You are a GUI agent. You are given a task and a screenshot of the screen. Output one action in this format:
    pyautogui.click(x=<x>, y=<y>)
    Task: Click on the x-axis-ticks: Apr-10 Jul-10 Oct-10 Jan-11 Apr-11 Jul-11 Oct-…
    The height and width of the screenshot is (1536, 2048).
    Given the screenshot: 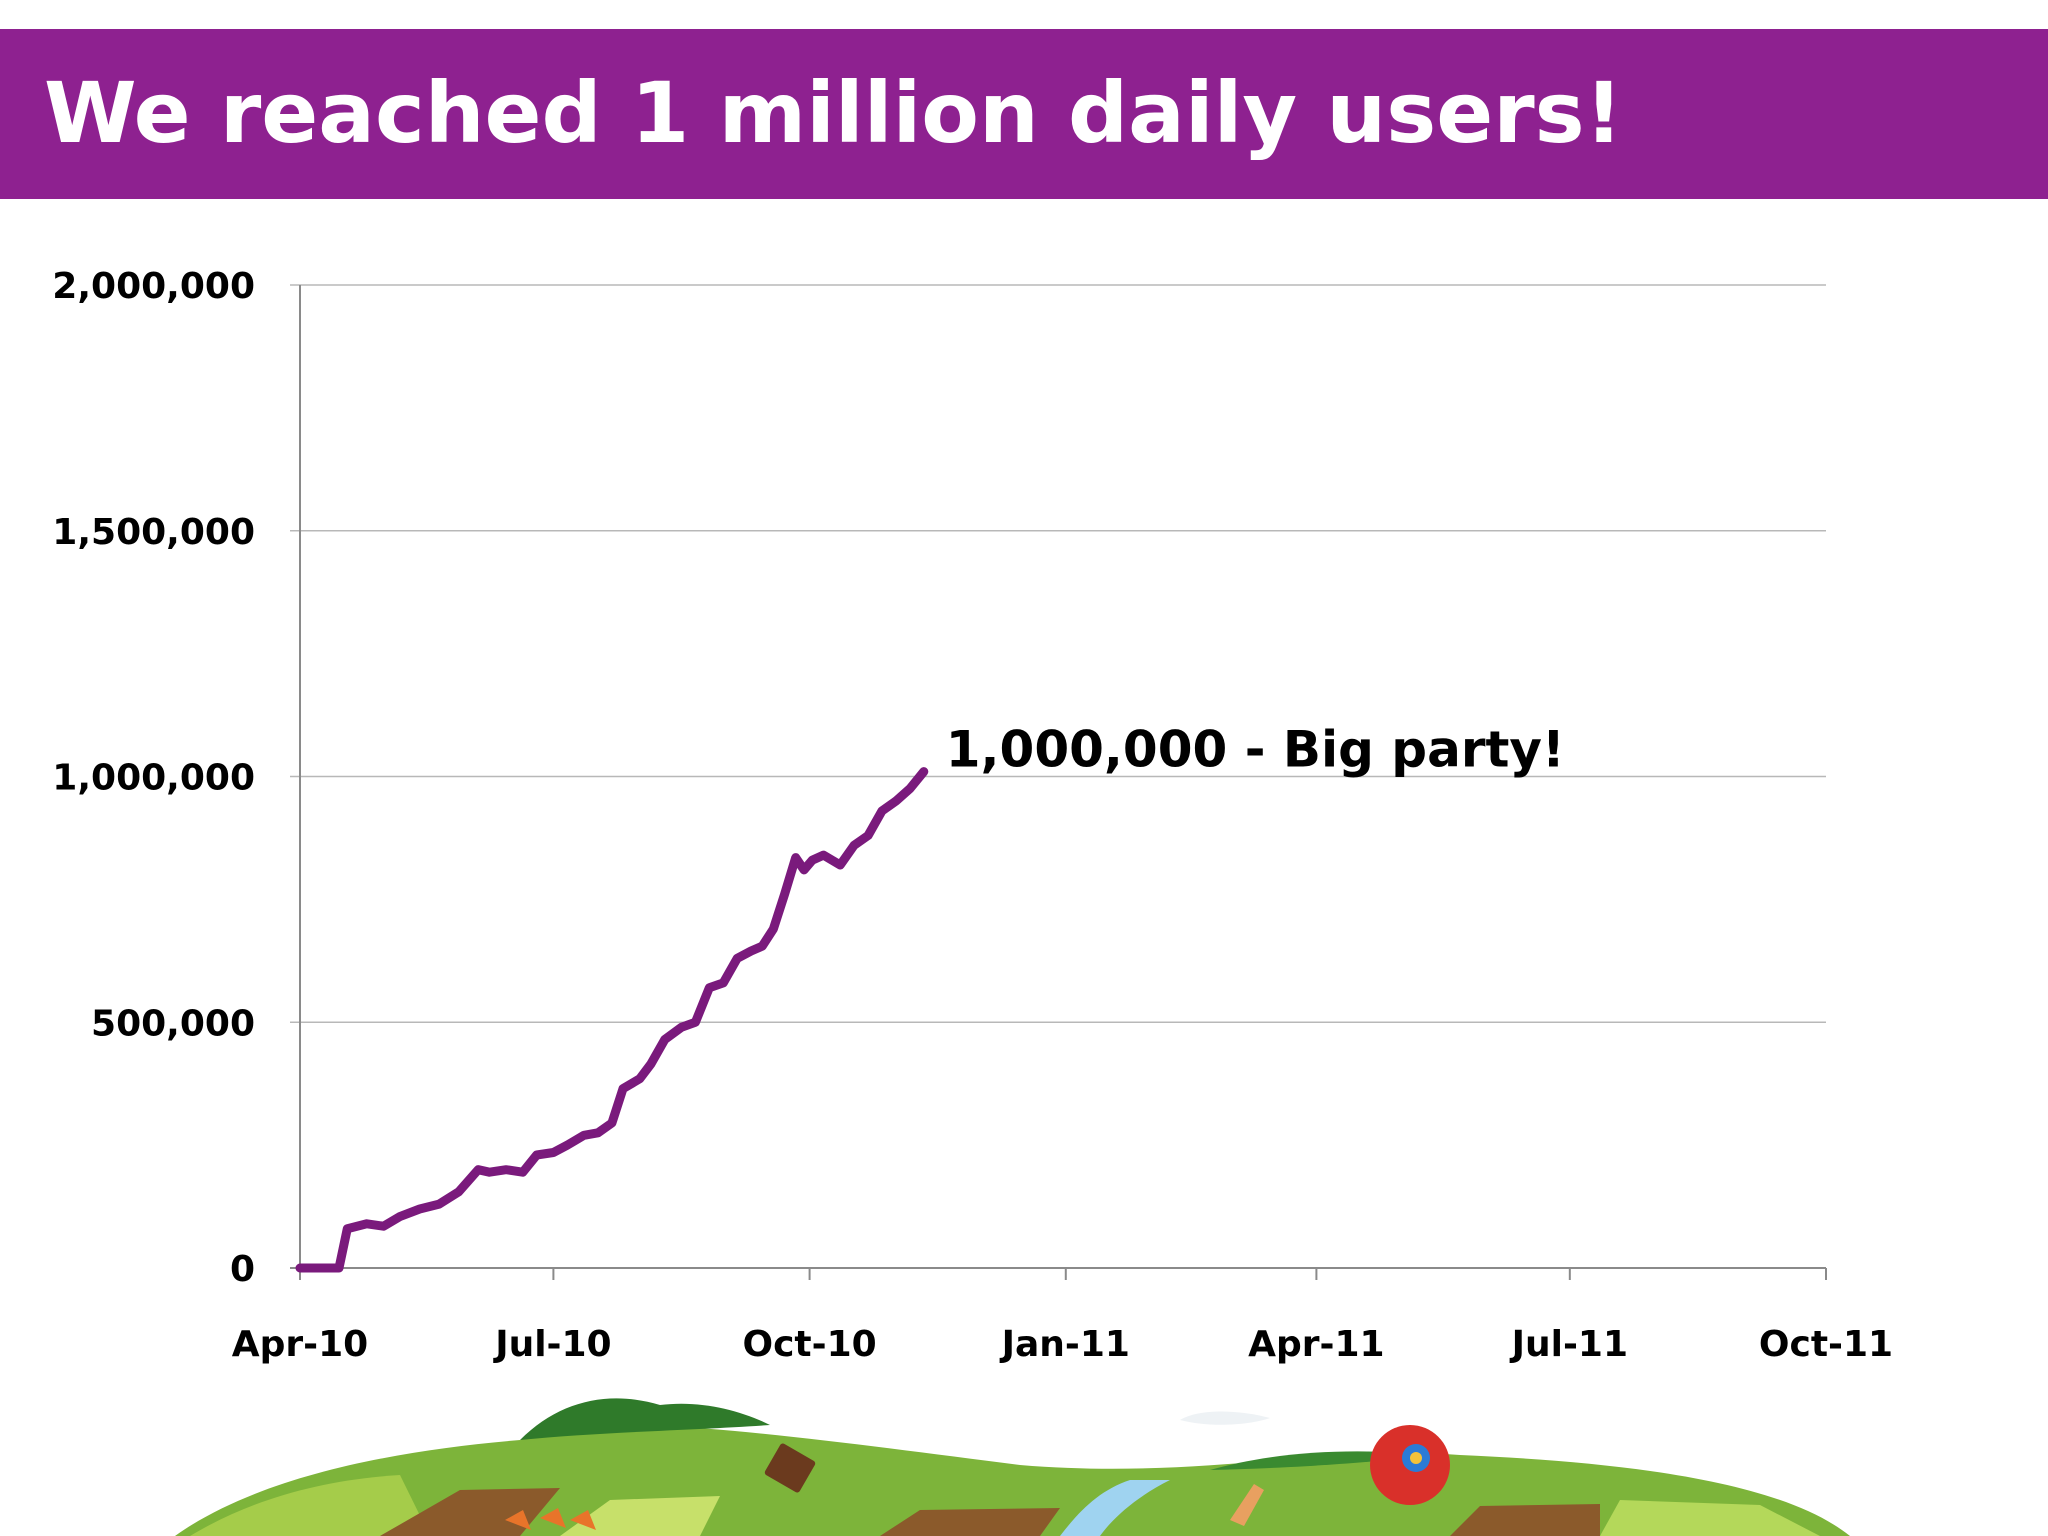 What is the action you would take?
    pyautogui.click(x=1062, y=1316)
    